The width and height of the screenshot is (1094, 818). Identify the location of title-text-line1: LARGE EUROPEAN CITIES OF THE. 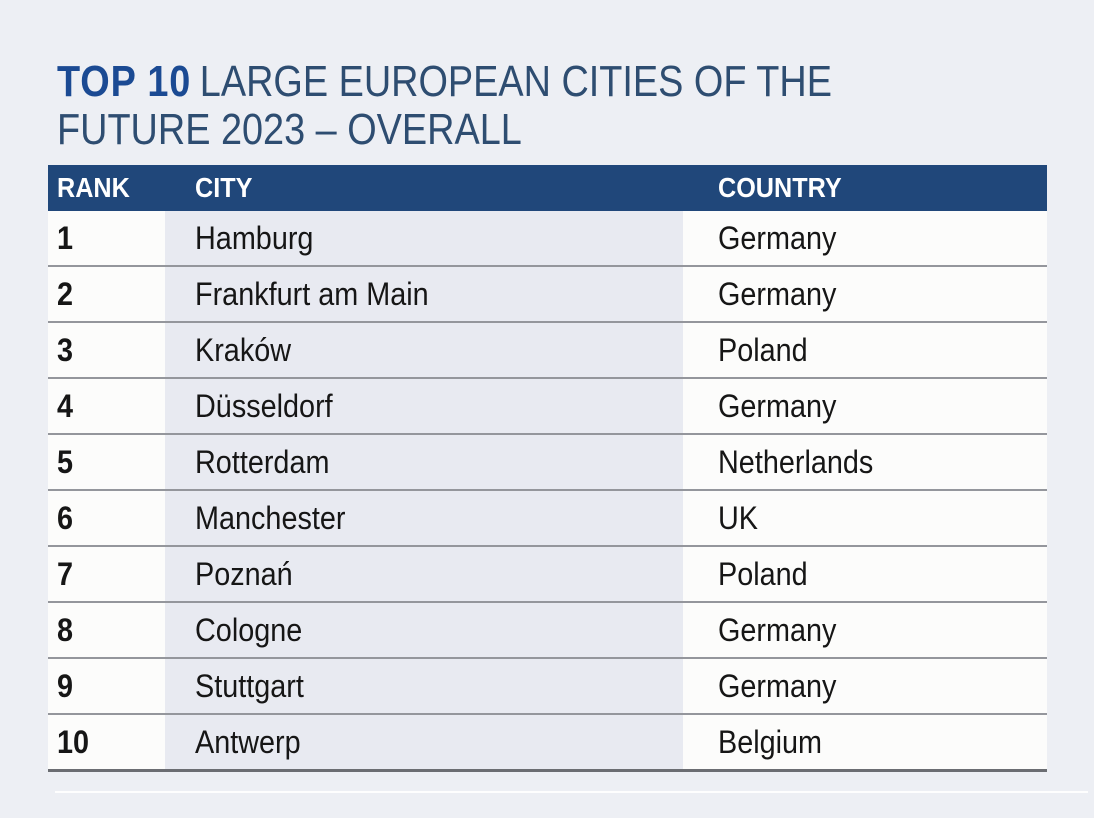
(515, 81).